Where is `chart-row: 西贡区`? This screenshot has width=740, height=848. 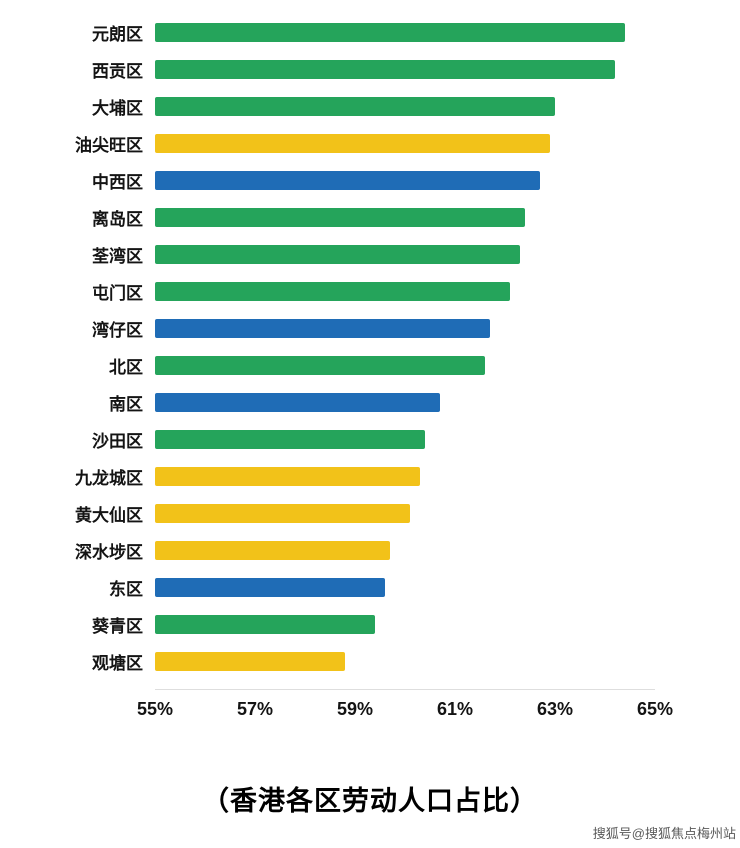 chart-row: 西贡区 is located at coordinates (370, 69).